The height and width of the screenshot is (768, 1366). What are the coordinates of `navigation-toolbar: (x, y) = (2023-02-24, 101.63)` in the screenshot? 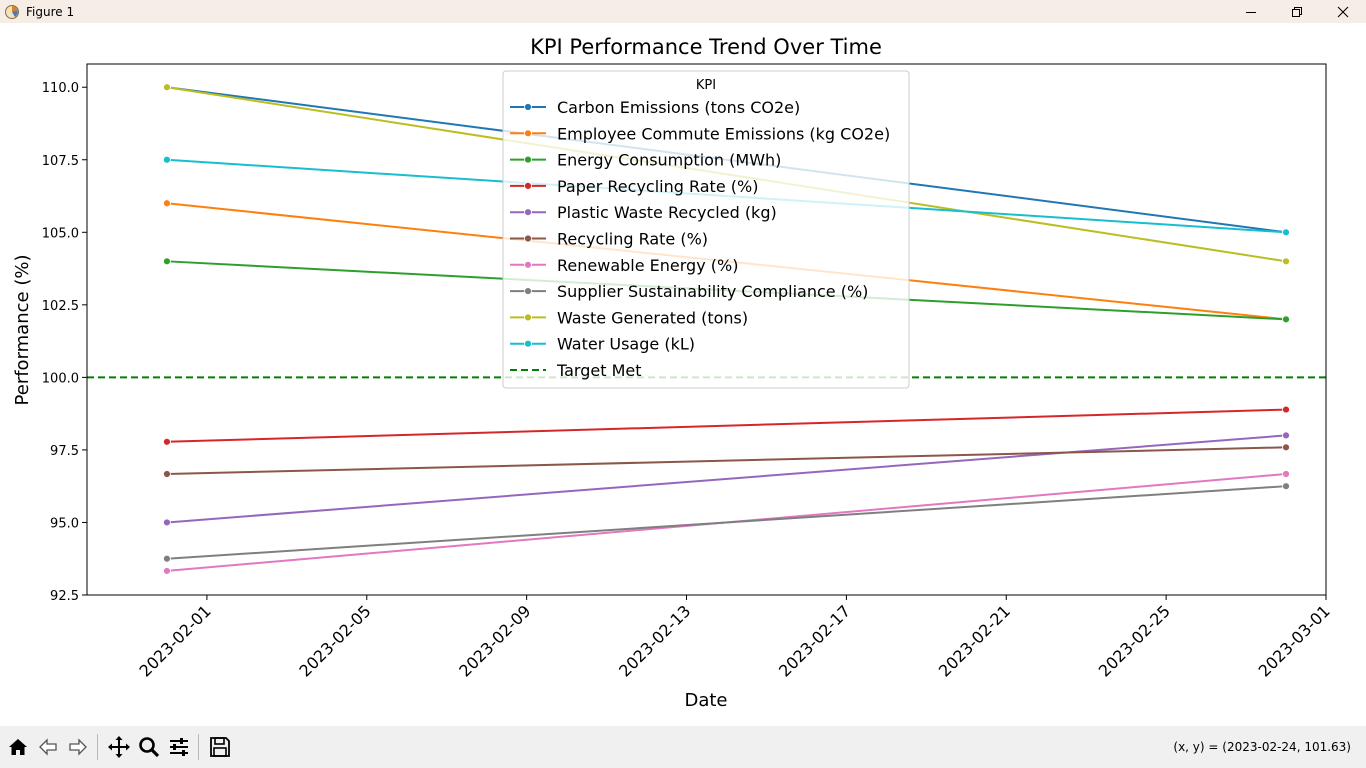 It's located at (683, 747).